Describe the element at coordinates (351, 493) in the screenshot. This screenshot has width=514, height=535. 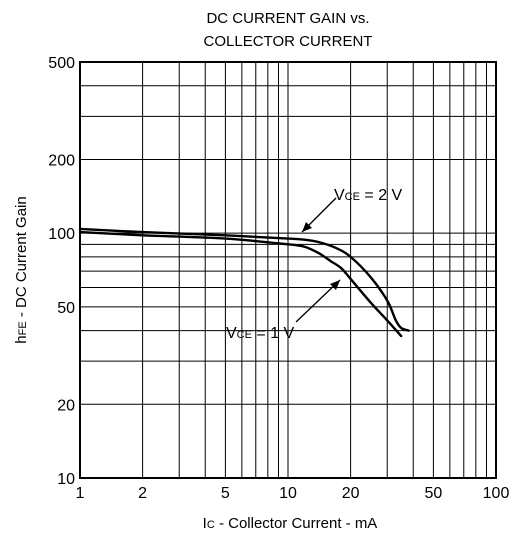
I see `x-tick-label: 20` at that location.